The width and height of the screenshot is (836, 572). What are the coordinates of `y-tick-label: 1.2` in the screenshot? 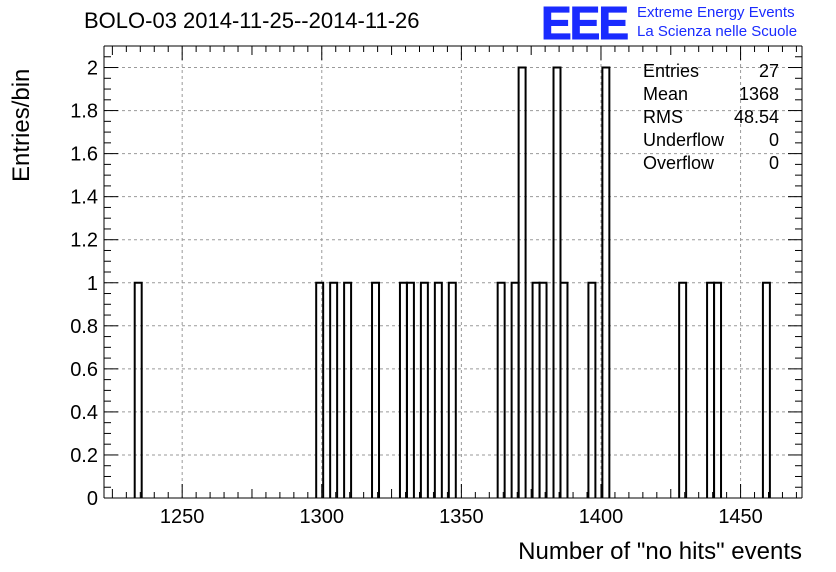 It's located at (84, 241).